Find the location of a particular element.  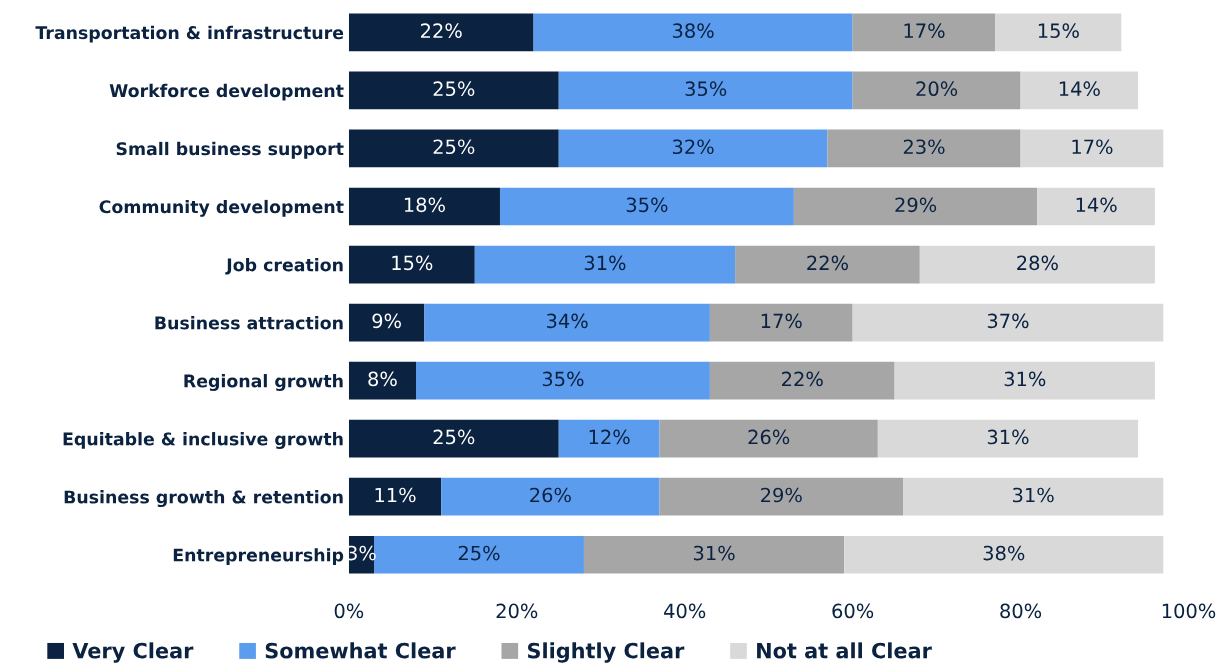

y-tick-label: Transportation & infrastructure is located at coordinates (189, 34).